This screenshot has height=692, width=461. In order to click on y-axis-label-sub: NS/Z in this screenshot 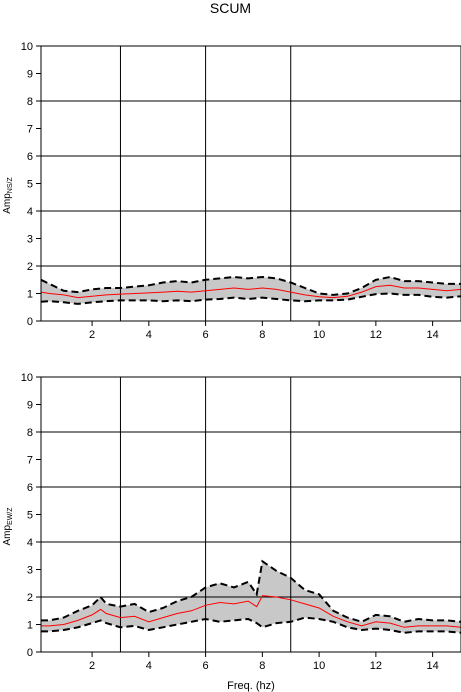, I will do `click(10, 185)`.